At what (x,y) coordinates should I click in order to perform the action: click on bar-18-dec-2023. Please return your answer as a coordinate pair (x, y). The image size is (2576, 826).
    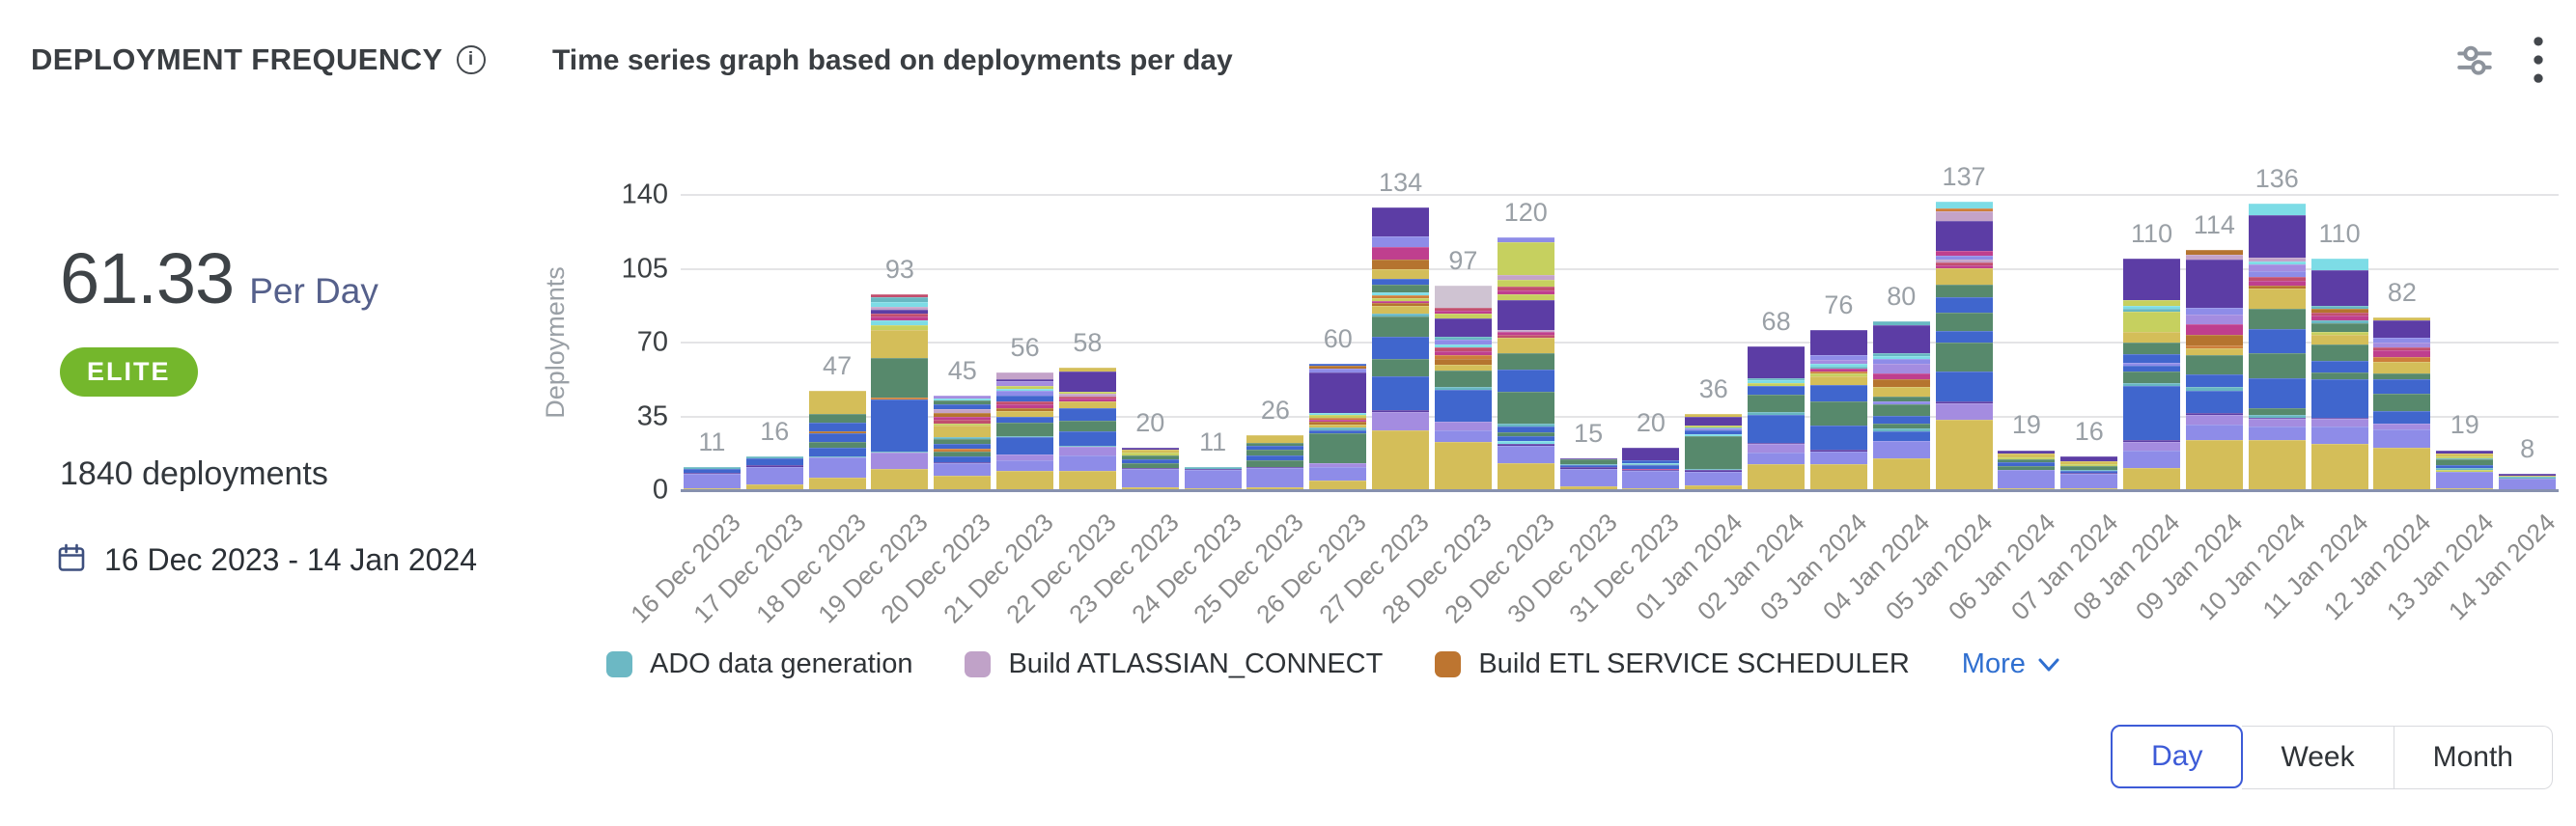
    Looking at the image, I should click on (837, 440).